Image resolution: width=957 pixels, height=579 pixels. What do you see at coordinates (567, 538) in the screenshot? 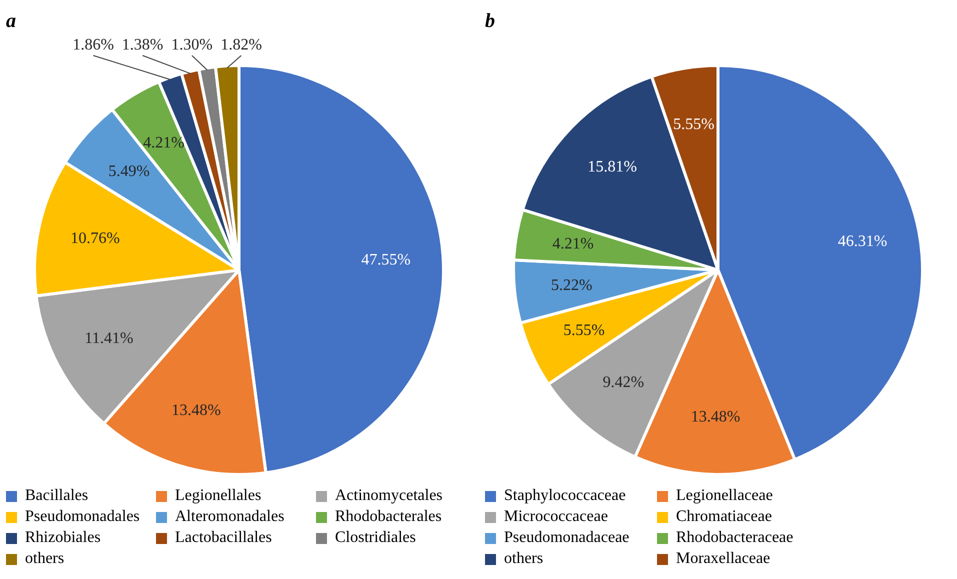
I see `legend-label: Pseudomonadaceae` at bounding box center [567, 538].